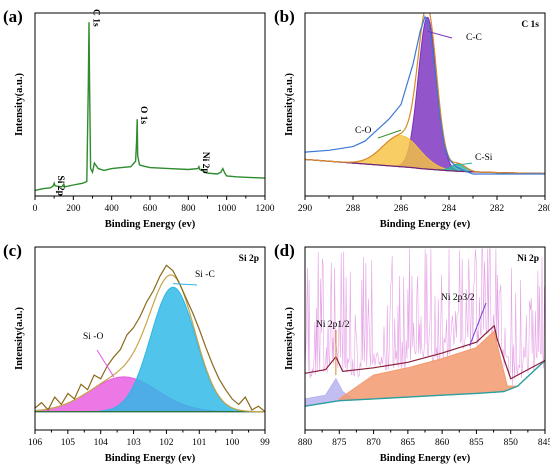 The width and height of the screenshot is (550, 466). What do you see at coordinates (12, 250) in the screenshot?
I see `panel-label: (c)` at bounding box center [12, 250].